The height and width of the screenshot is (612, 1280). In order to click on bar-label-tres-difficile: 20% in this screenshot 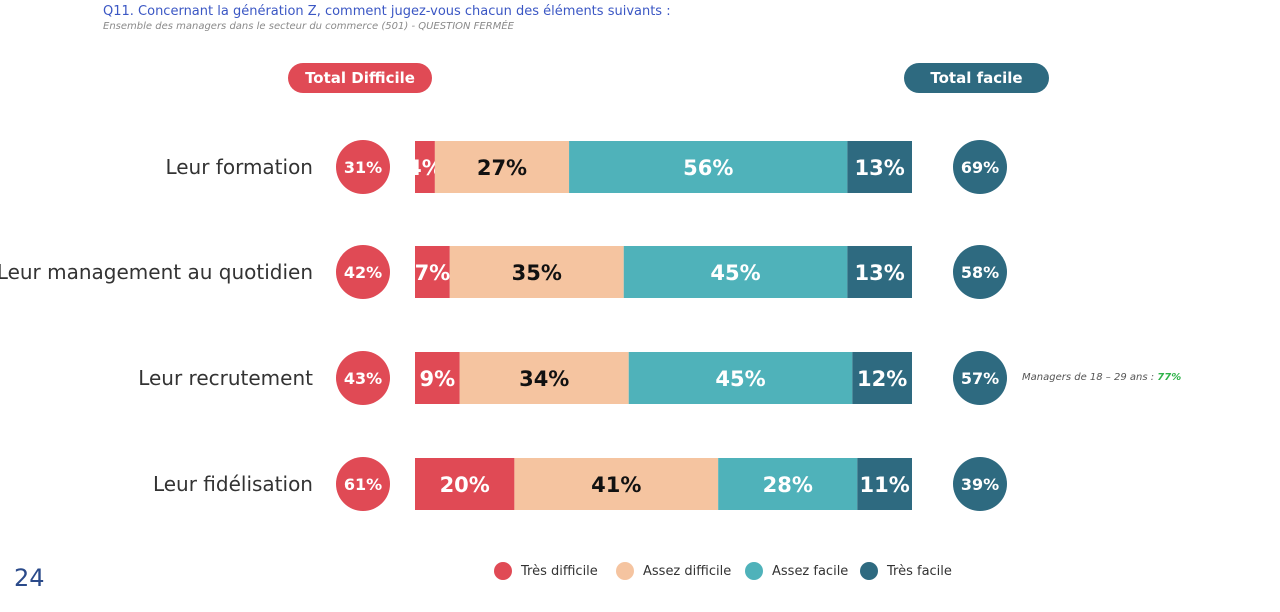, I will do `click(465, 485)`.